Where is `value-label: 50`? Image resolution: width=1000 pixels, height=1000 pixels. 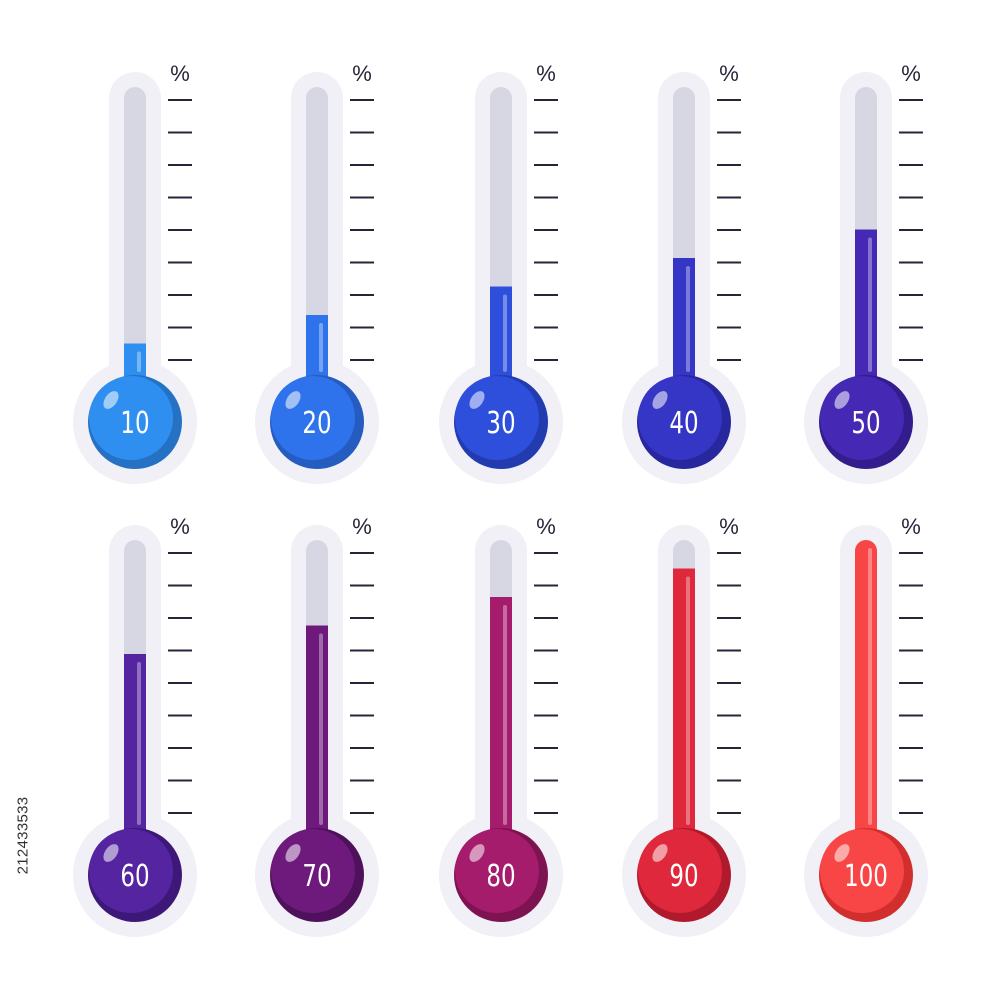
value-label: 50 is located at coordinates (865, 423).